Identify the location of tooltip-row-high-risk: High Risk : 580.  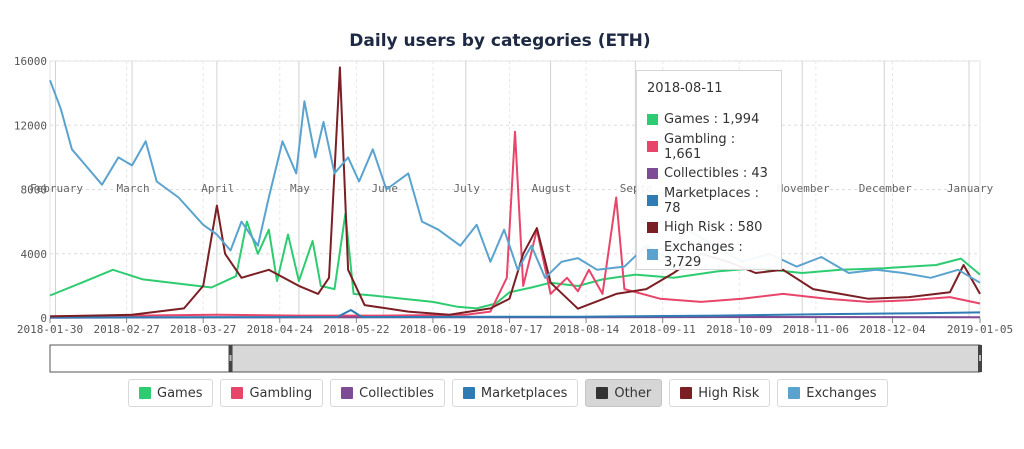
(709, 227).